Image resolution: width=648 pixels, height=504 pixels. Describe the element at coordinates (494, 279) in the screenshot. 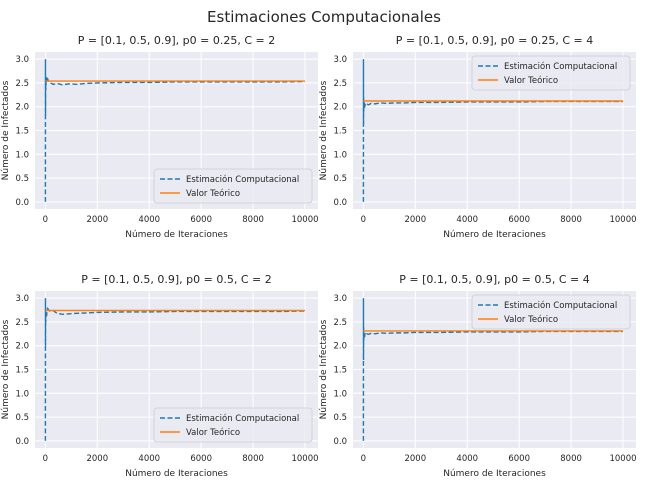

I see `subplot-title: P = [0.1, 0.5, 0.9], p0 = 0.5, C = 4` at that location.